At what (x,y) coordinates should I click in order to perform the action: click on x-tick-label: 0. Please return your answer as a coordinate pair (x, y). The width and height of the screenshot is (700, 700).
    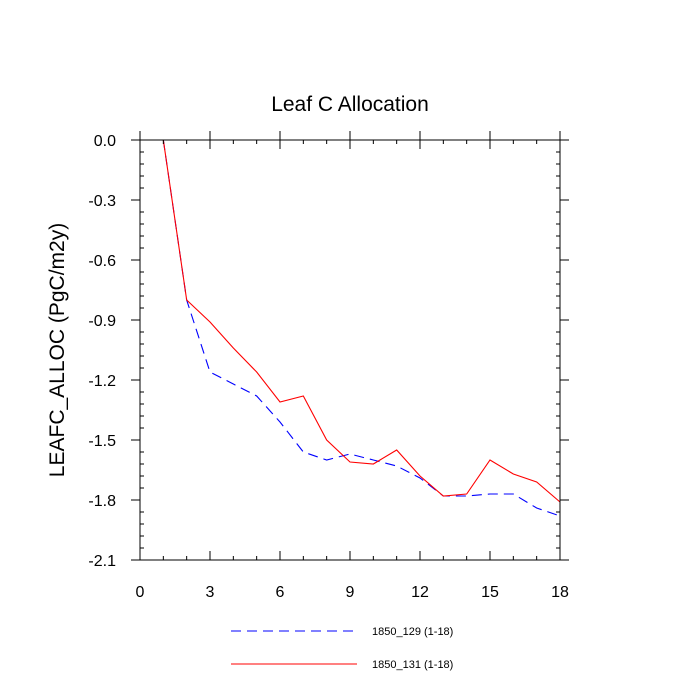
    Looking at the image, I should click on (140, 592).